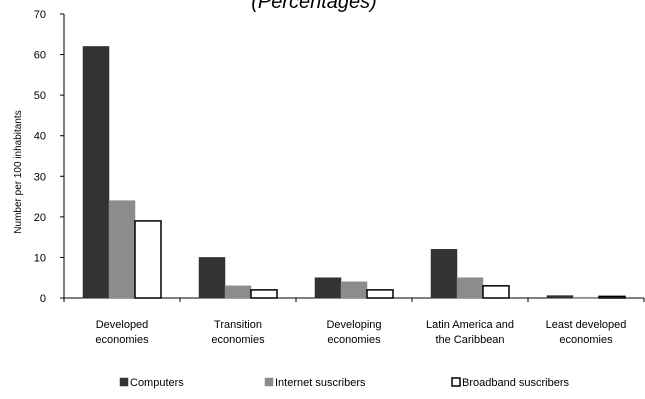  What do you see at coordinates (40, 218) in the screenshot?
I see `y-tick-label: 20` at bounding box center [40, 218].